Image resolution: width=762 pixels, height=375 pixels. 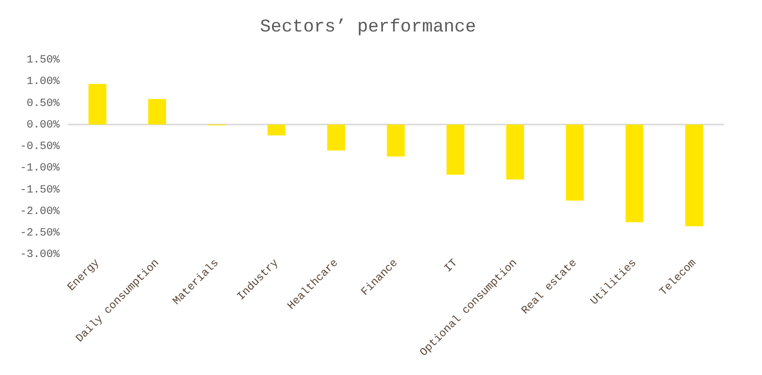 What do you see at coordinates (43, 82) in the screenshot?
I see `y-tick-label: 1.00%` at bounding box center [43, 82].